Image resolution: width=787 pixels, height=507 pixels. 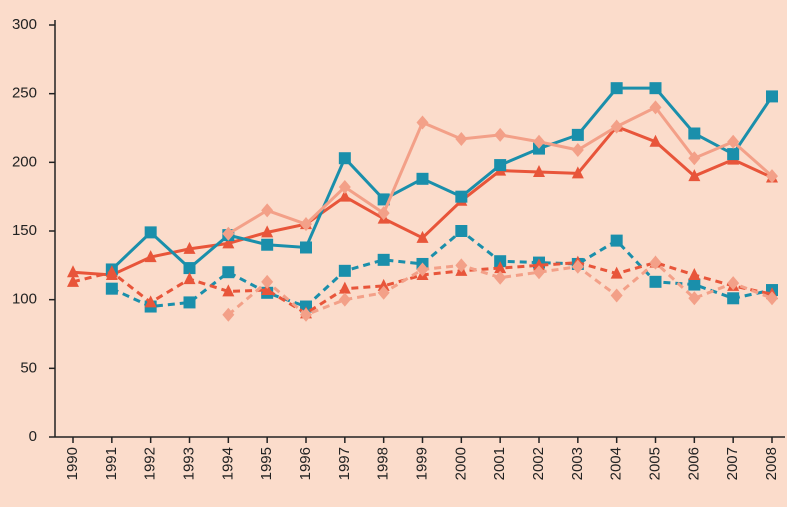 I want to click on y-tick-label: 0, so click(x=33, y=436).